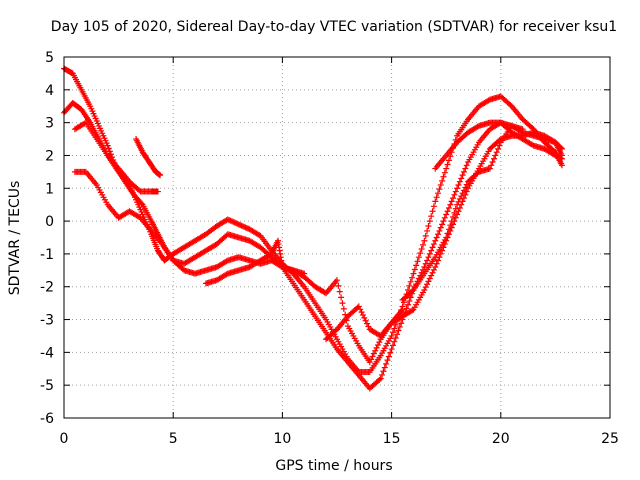  What do you see at coordinates (49, 91) in the screenshot?
I see `y-tick-label: 4` at bounding box center [49, 91].